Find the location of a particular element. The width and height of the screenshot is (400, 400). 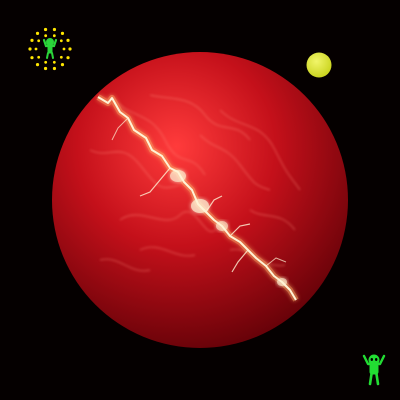

alien-figure is located at coordinates (374, 370).